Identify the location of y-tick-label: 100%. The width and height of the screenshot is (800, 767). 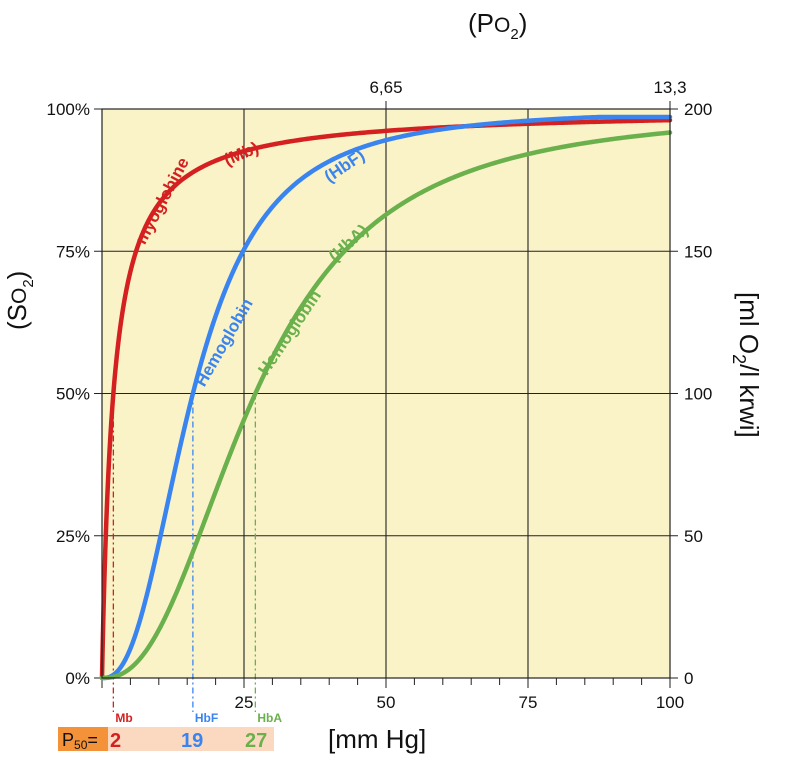
(68, 109).